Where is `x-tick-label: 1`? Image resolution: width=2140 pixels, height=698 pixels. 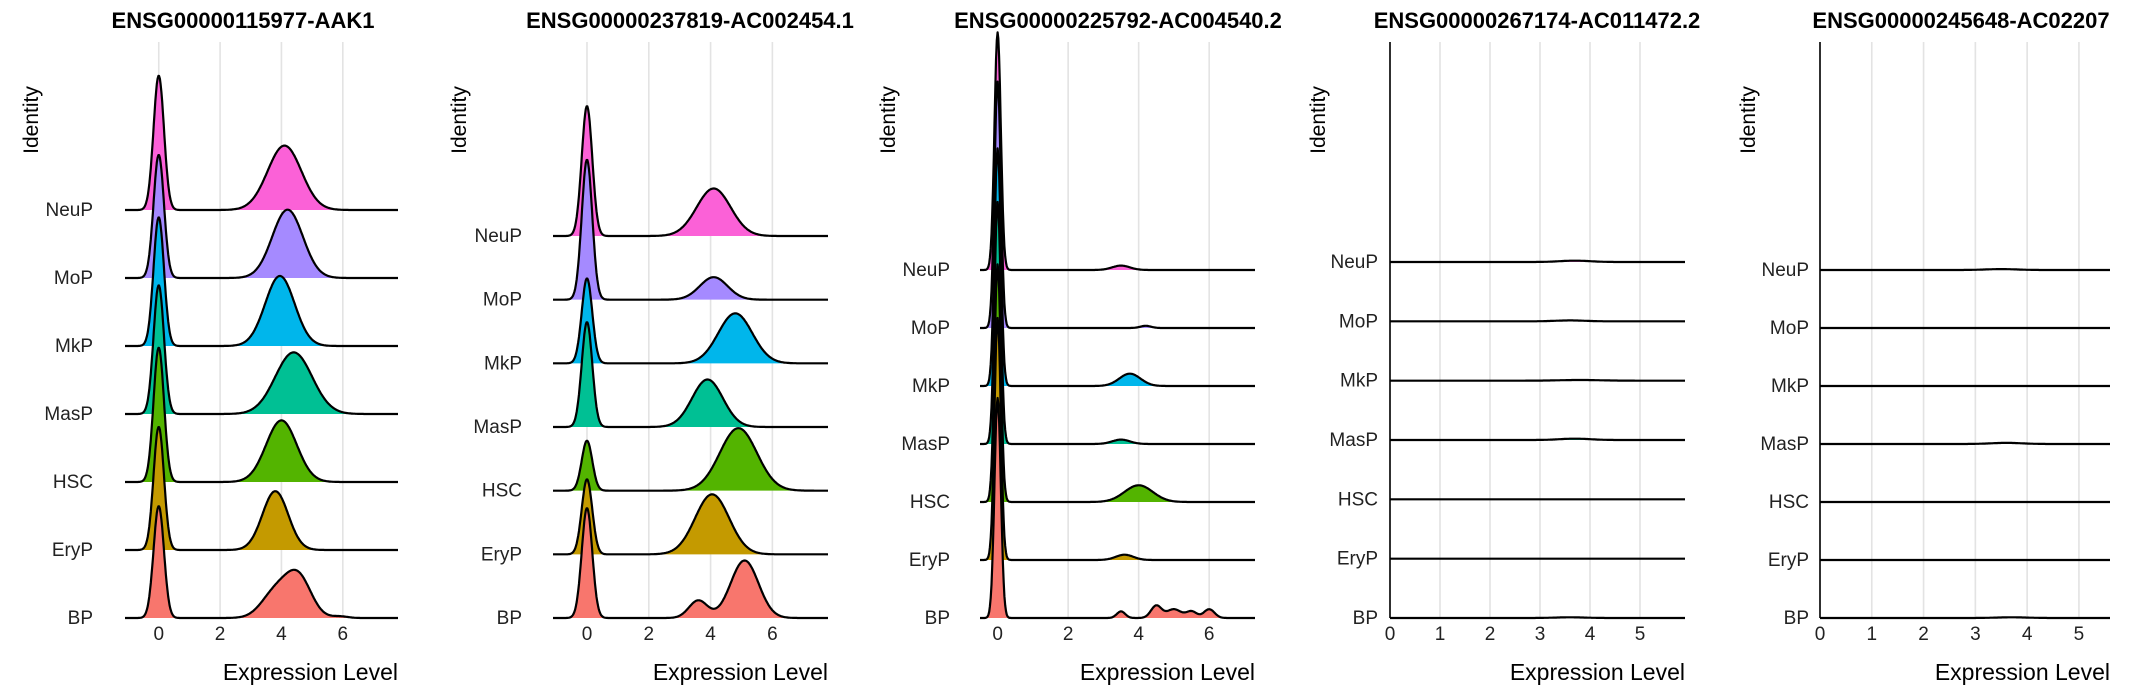 x-tick-label: 1 is located at coordinates (1440, 634).